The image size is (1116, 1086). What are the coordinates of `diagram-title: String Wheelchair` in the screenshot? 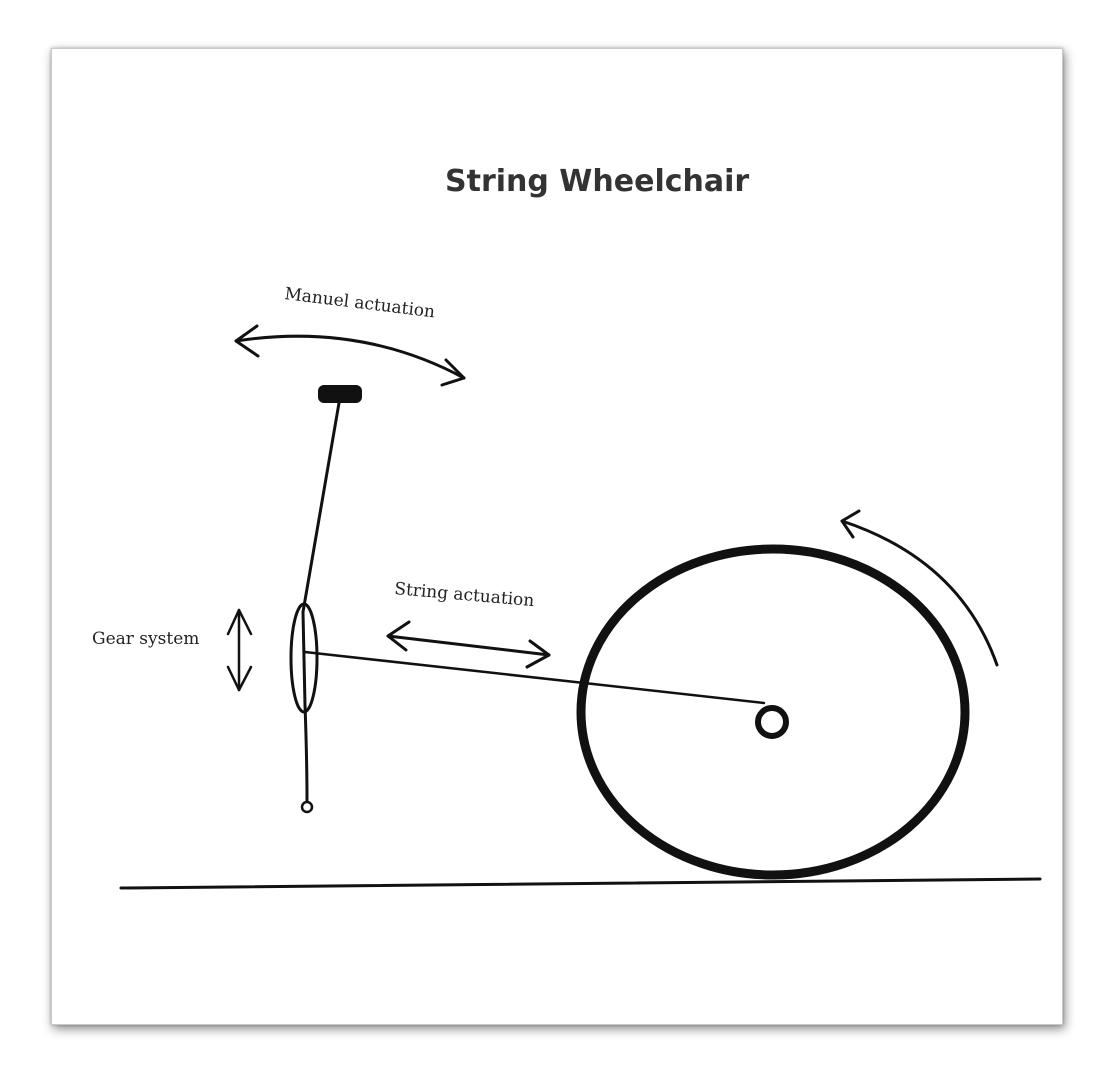 It's located at (597, 181).